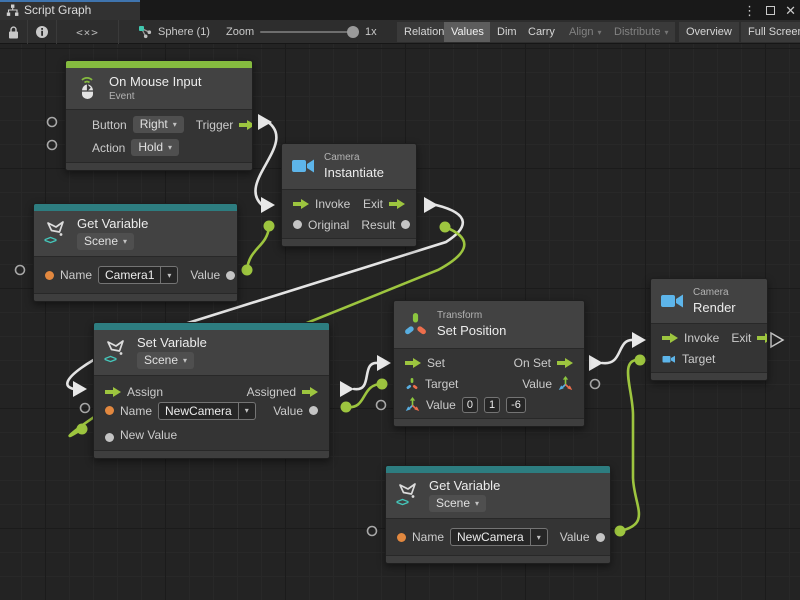 The width and height of the screenshot is (800, 600). What do you see at coordinates (329, 224) in the screenshot?
I see `original-label: Original` at bounding box center [329, 224].